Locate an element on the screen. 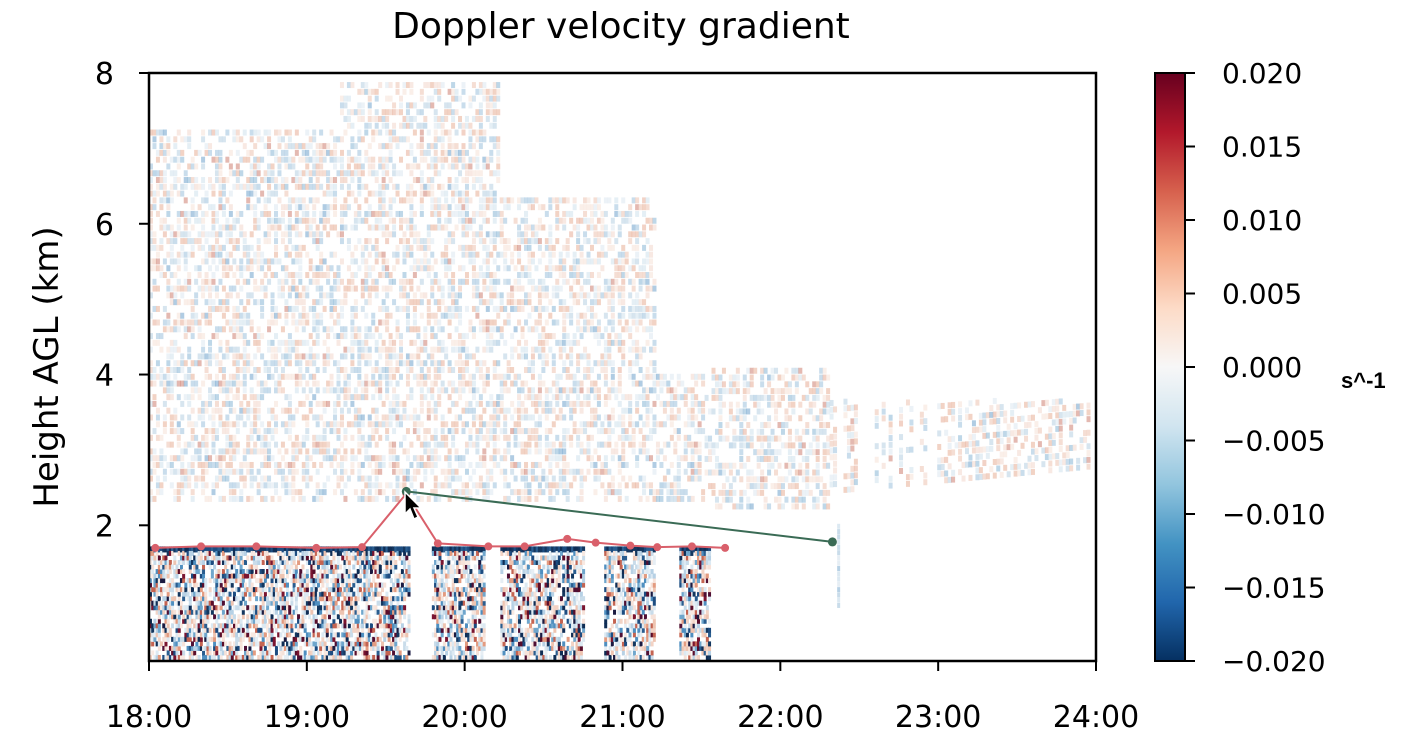 The height and width of the screenshot is (744, 1418). y-tick-label: 8 is located at coordinates (104, 74).